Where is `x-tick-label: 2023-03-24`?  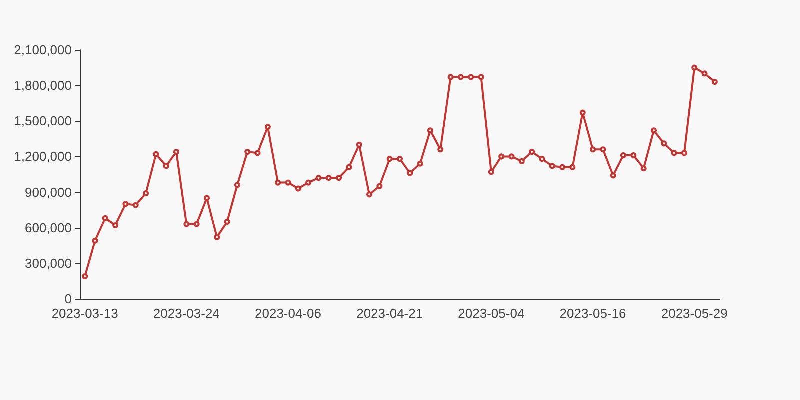
x-tick-label: 2023-03-24 is located at coordinates (186, 313).